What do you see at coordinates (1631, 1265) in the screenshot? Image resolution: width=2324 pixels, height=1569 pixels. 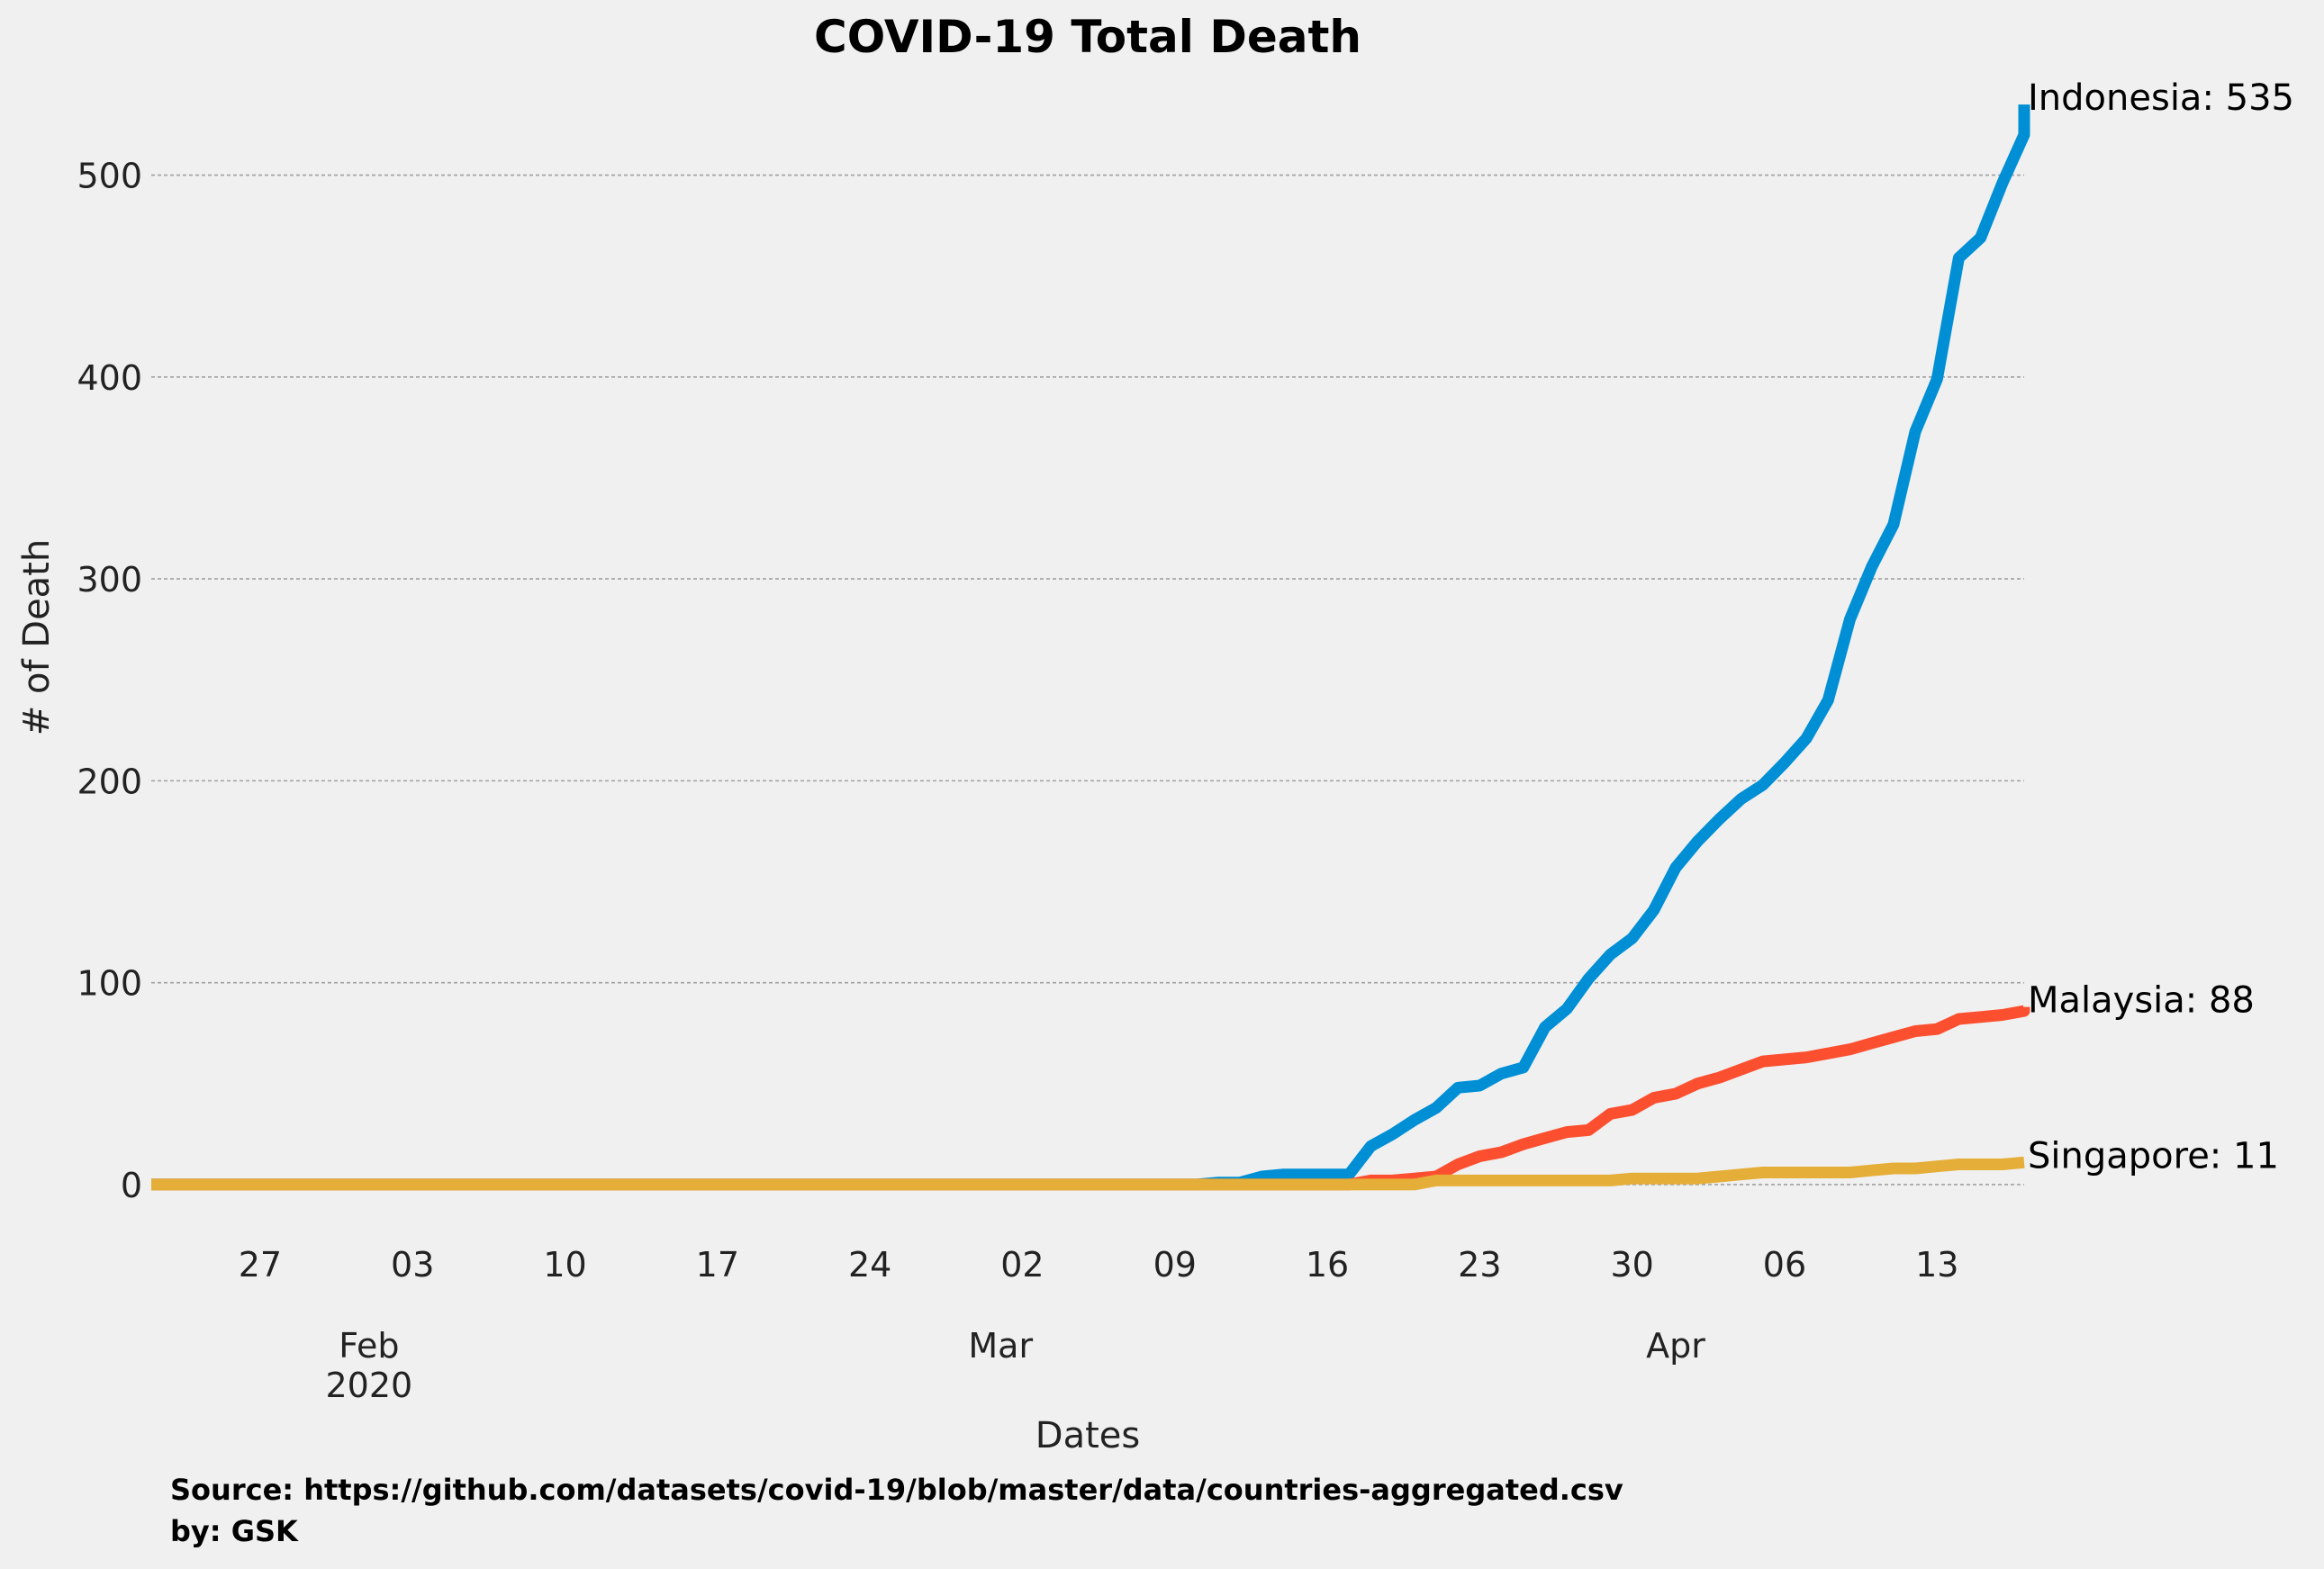 I see `x-day-tick-label: 30` at bounding box center [1631, 1265].